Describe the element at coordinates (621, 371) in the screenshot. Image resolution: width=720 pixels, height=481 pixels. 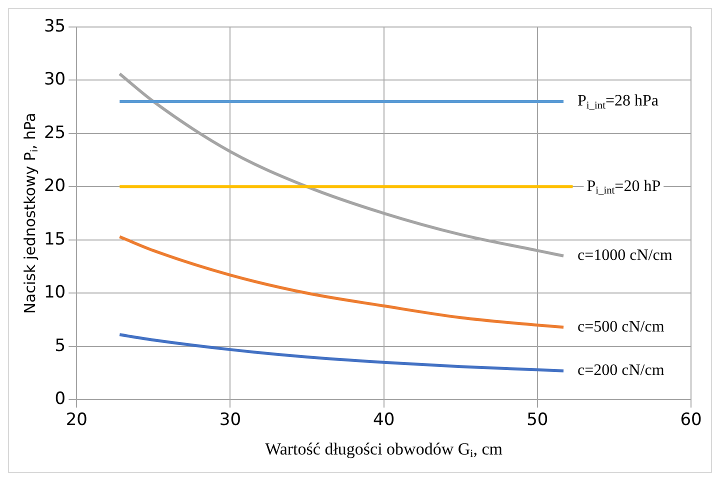
I see `series-label: c=200 cN/cm` at that location.